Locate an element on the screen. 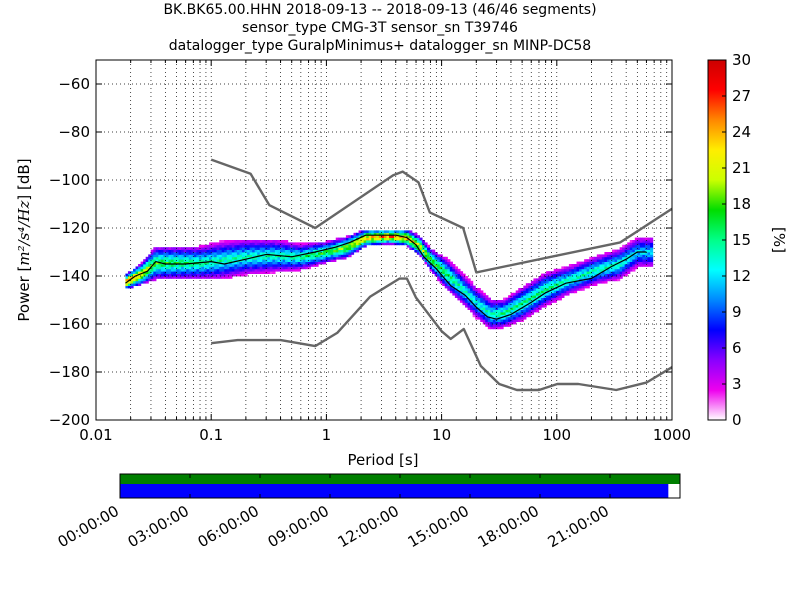  y-tick-label: −160 is located at coordinates (69, 324).